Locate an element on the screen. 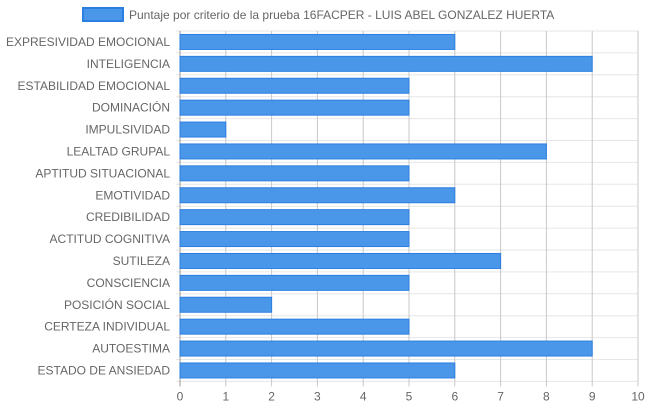 Image resolution: width=648 pixels, height=410 pixels. category-label: EXPRESIVIDAD EMOCIONAL is located at coordinates (88, 42).